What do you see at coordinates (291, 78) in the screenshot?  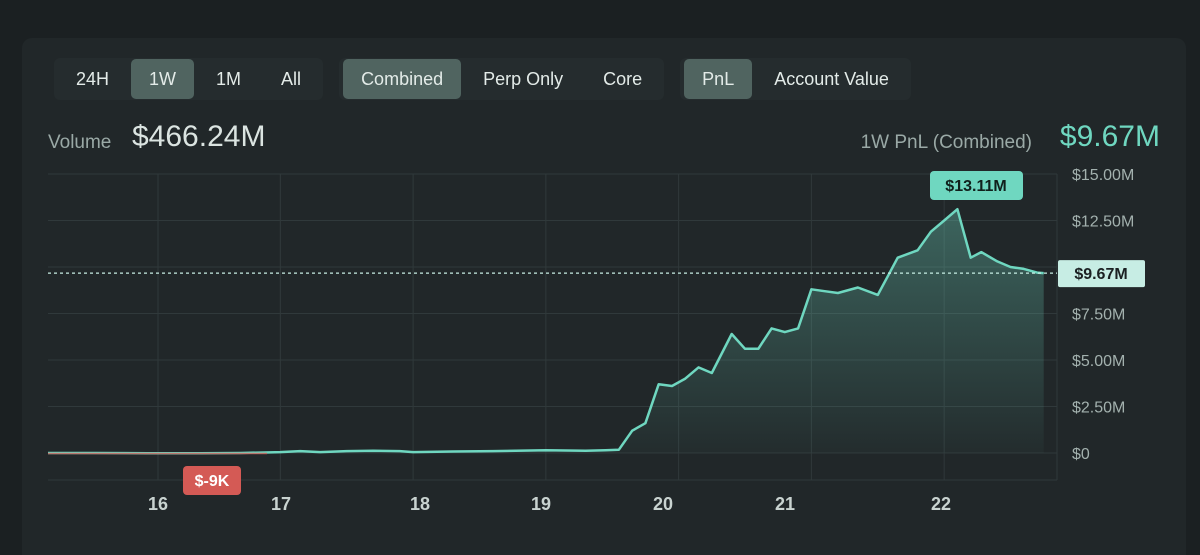 I see `range-button-all: All` at bounding box center [291, 78].